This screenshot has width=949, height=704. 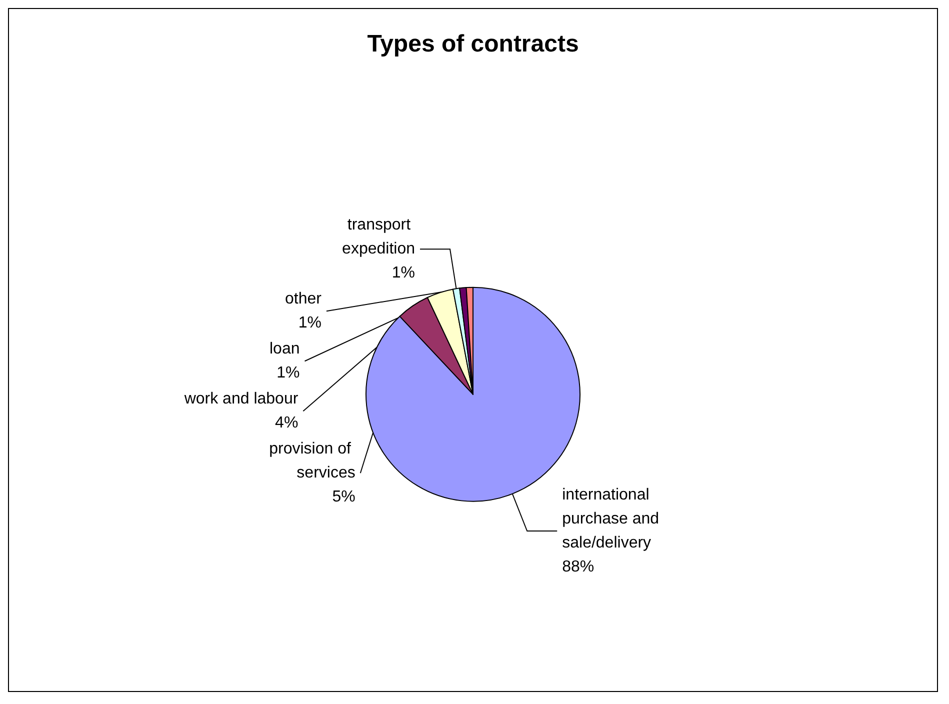 What do you see at coordinates (286, 423) in the screenshot?
I see `data-label: 4%` at bounding box center [286, 423].